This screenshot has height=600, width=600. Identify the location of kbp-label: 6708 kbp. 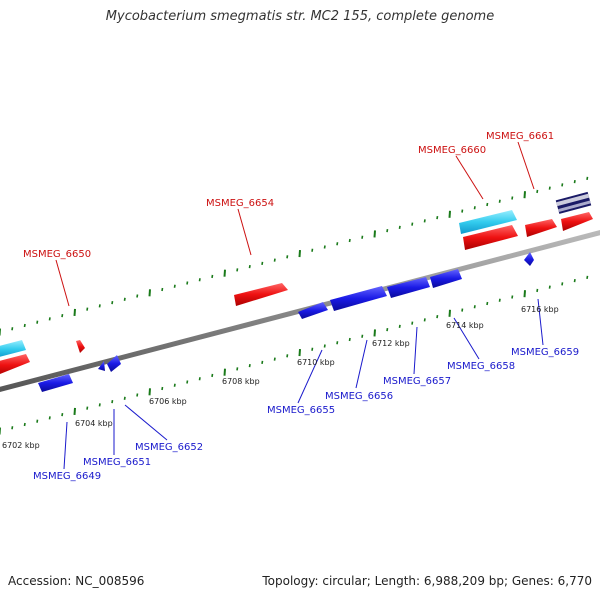
(241, 381).